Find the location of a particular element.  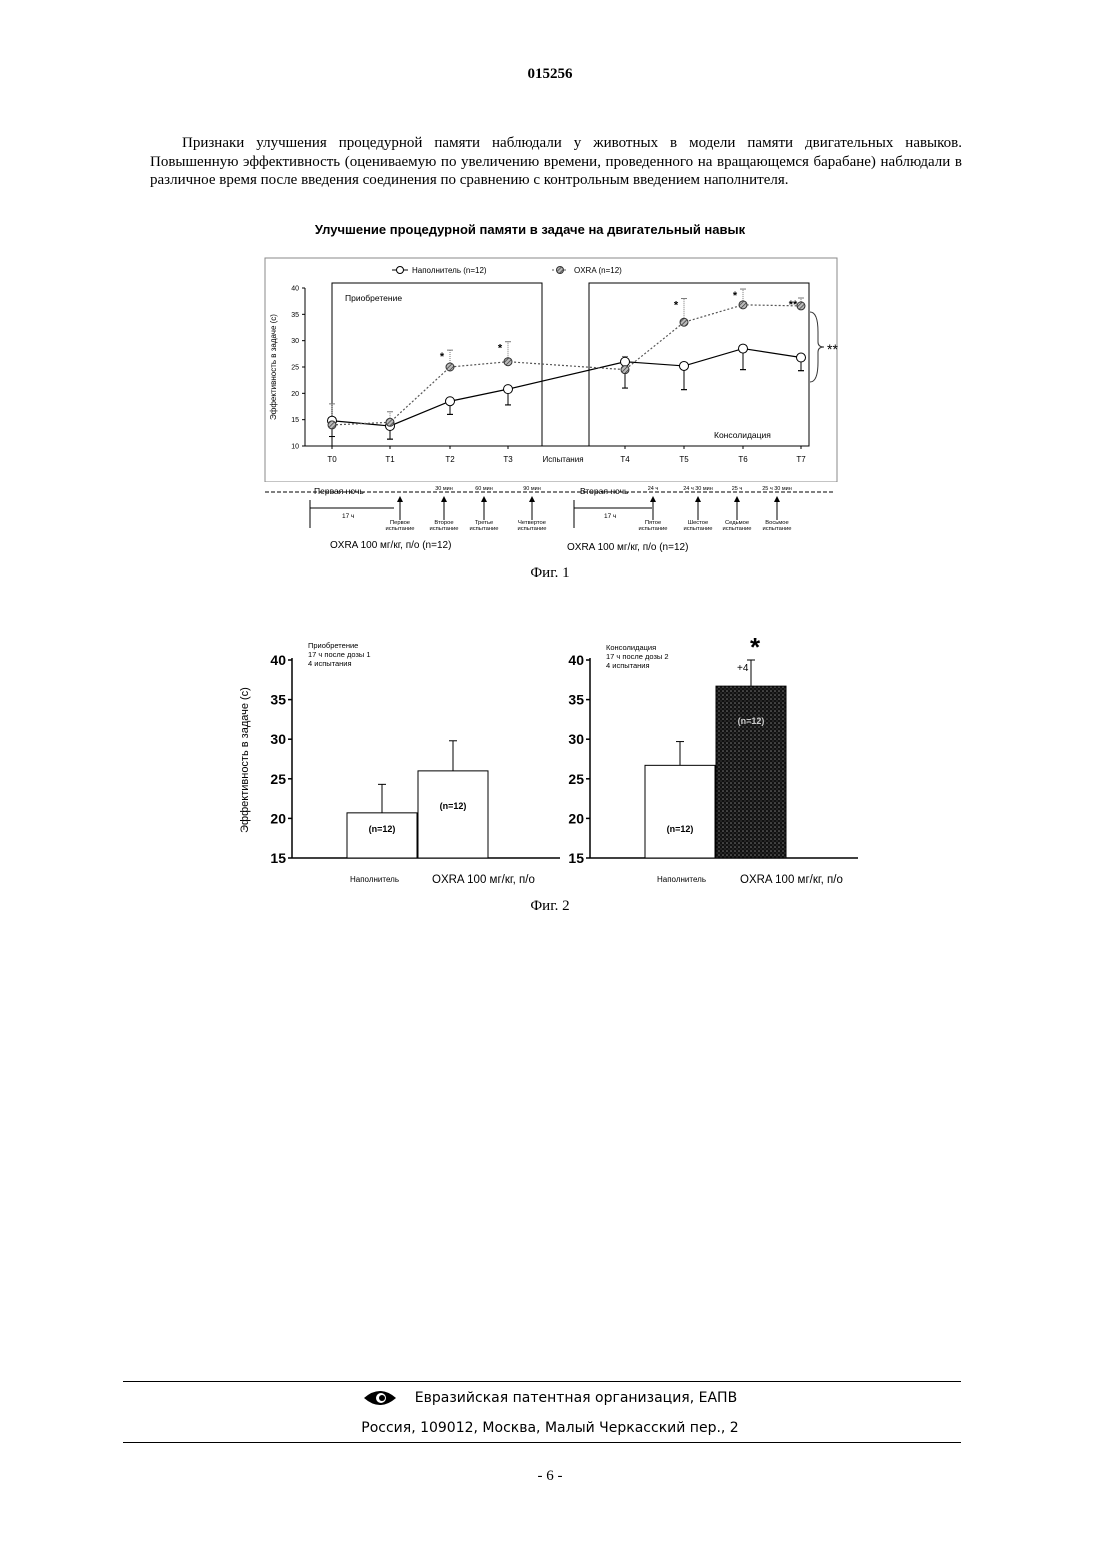

plot-area: ****** is located at coordinates (567, 364).